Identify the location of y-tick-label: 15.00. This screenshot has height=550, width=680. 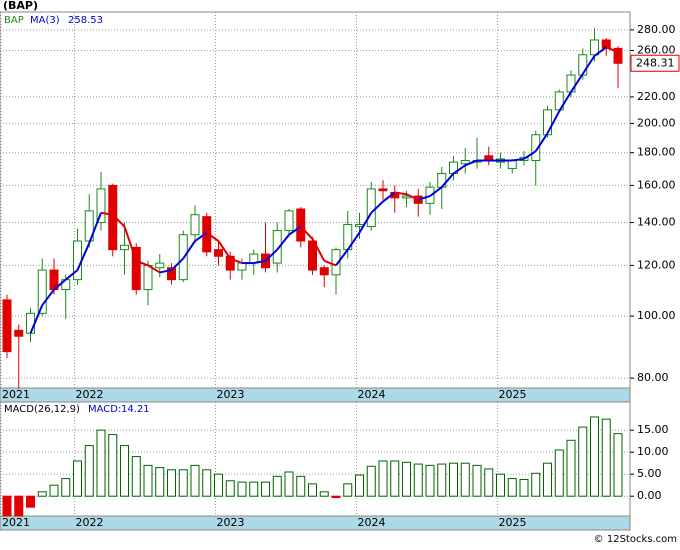
(653, 429).